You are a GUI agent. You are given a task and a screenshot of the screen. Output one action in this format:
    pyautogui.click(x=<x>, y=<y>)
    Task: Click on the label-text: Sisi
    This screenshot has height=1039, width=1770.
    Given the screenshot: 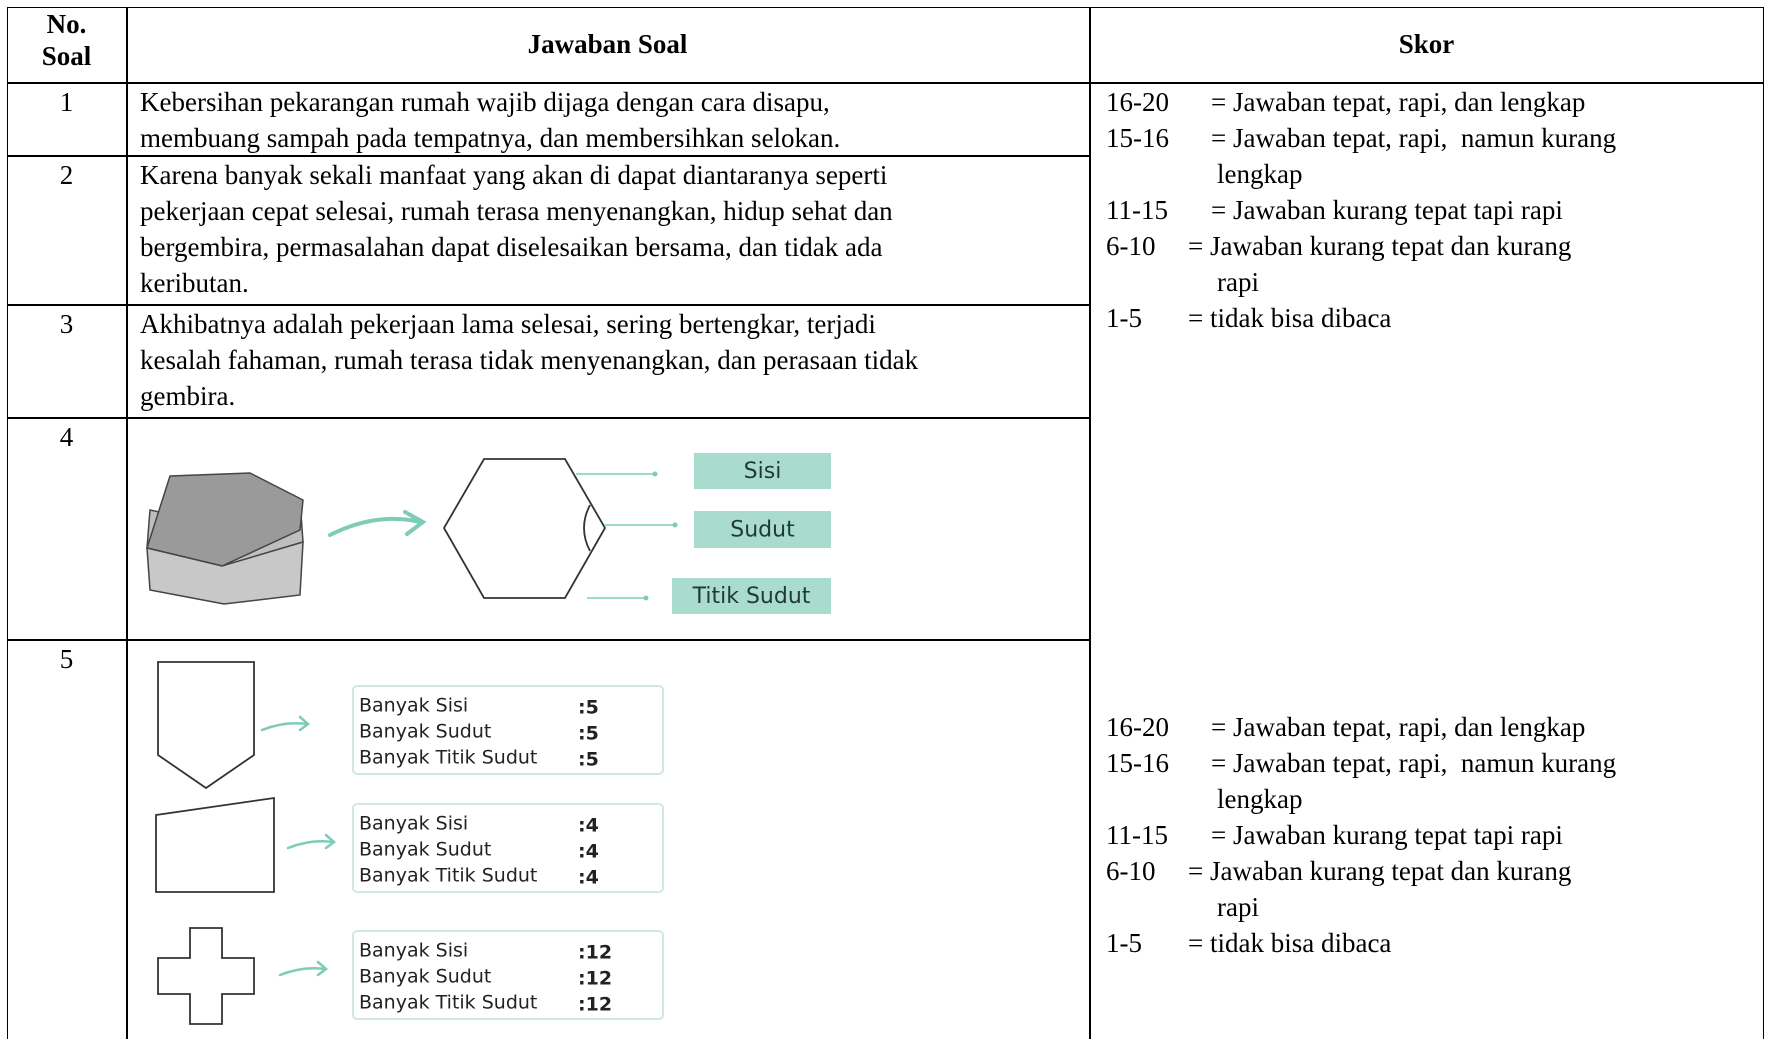 What is the action you would take?
    pyautogui.click(x=763, y=471)
    